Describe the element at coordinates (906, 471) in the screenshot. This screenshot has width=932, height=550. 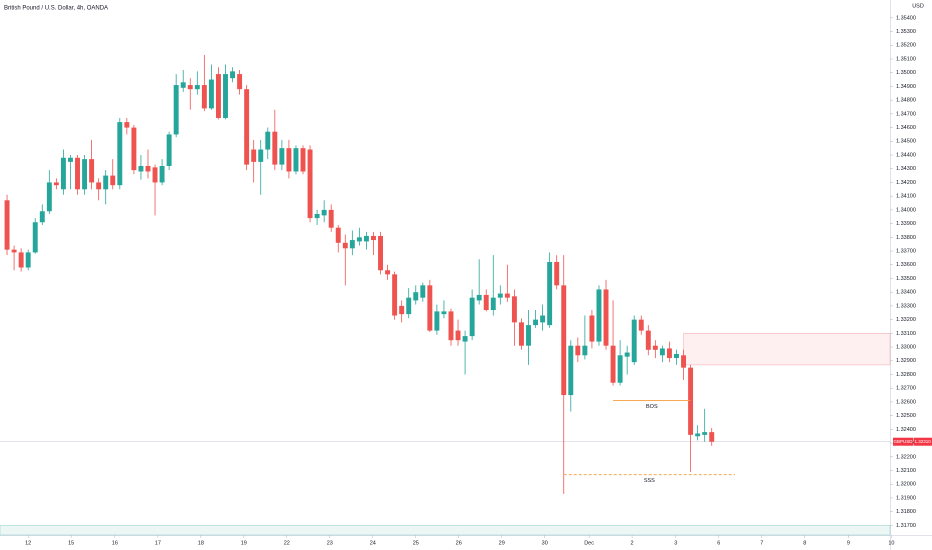
I see `y-tick-label: 1.32100` at that location.